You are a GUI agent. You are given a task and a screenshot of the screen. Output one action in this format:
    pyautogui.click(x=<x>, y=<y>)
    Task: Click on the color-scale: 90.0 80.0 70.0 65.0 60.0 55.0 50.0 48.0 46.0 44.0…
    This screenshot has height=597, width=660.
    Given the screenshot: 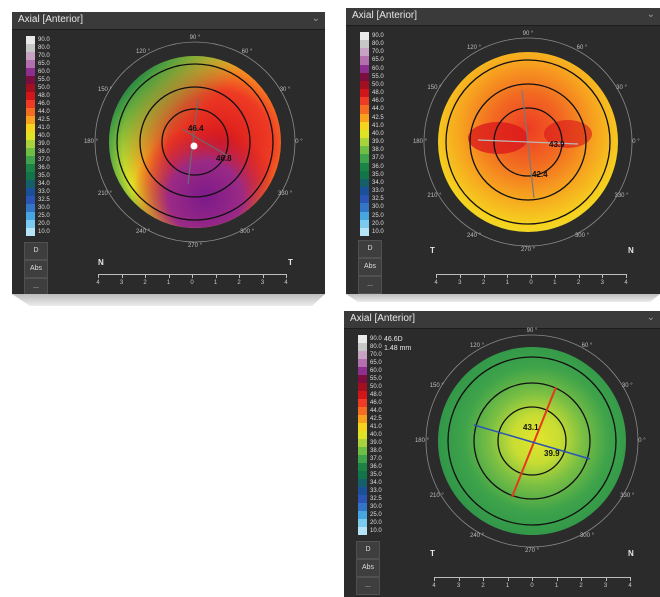 What is the action you would take?
    pyautogui.click(x=38, y=136)
    